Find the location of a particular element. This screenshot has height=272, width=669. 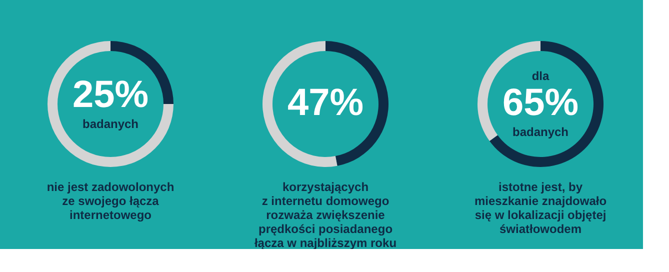

data-label: 47% is located at coordinates (325, 103).